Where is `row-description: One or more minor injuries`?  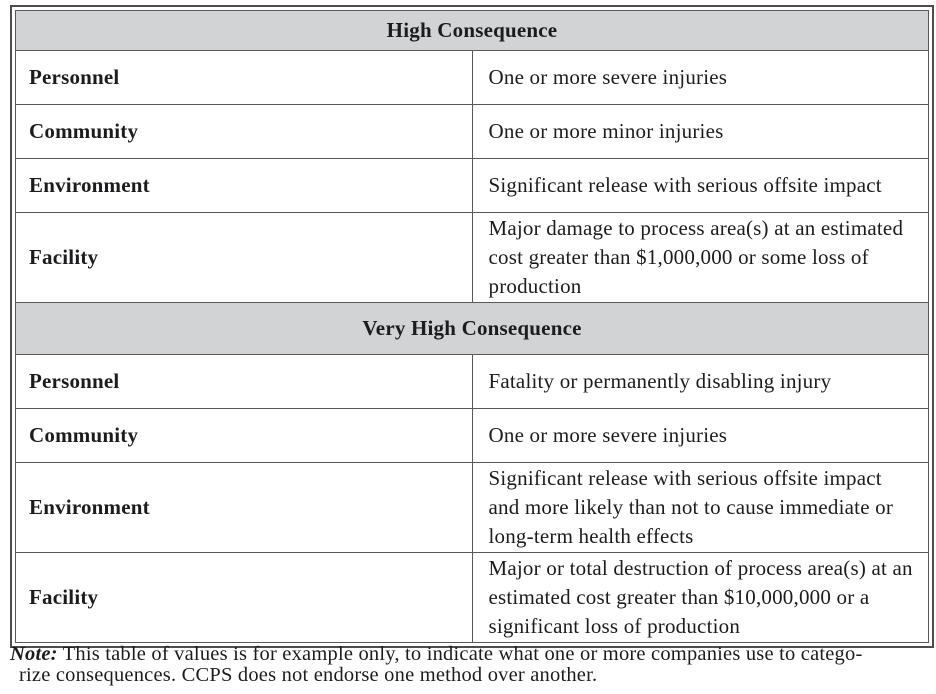
row-description: One or more minor injuries is located at coordinates (700, 131).